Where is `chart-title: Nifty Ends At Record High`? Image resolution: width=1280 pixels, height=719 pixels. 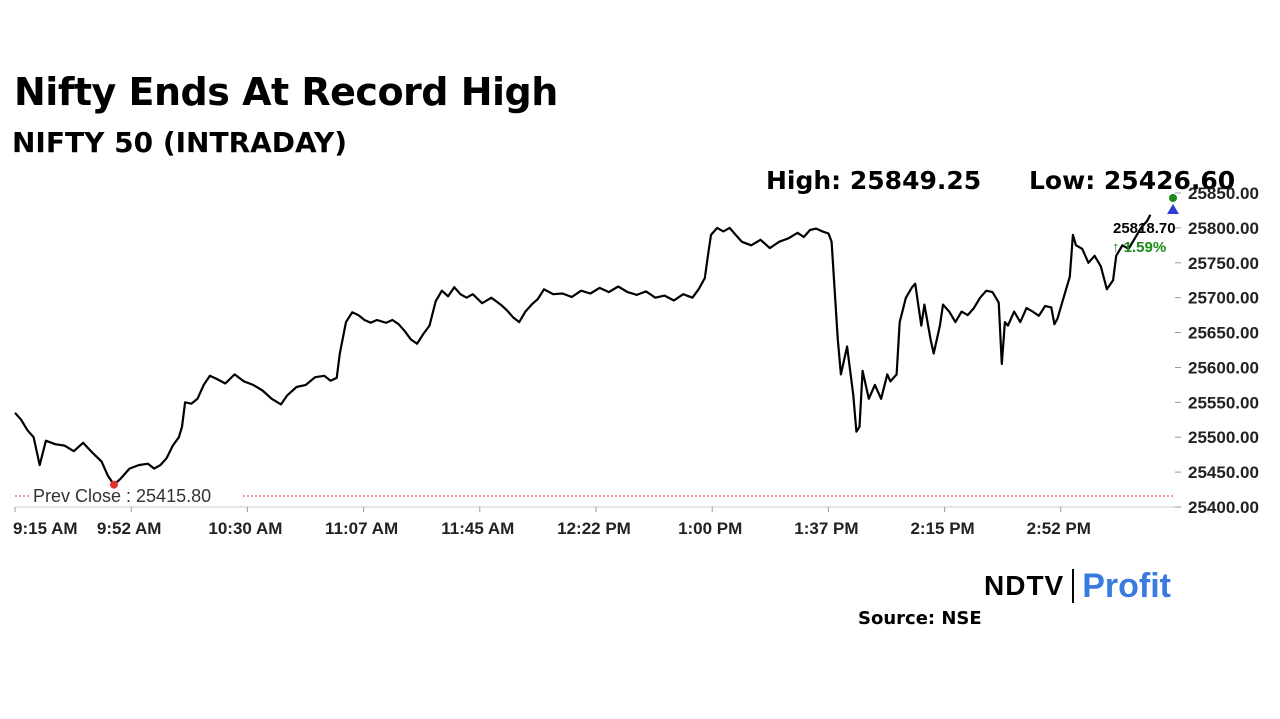 chart-title: Nifty Ends At Record High is located at coordinates (286, 92).